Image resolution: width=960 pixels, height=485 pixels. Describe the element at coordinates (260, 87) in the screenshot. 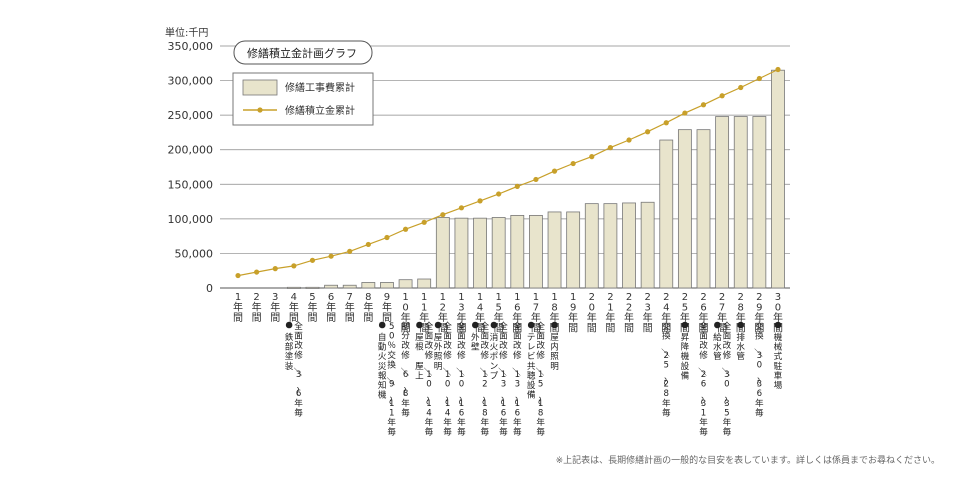

I see `legend-bar-swatch` at that location.